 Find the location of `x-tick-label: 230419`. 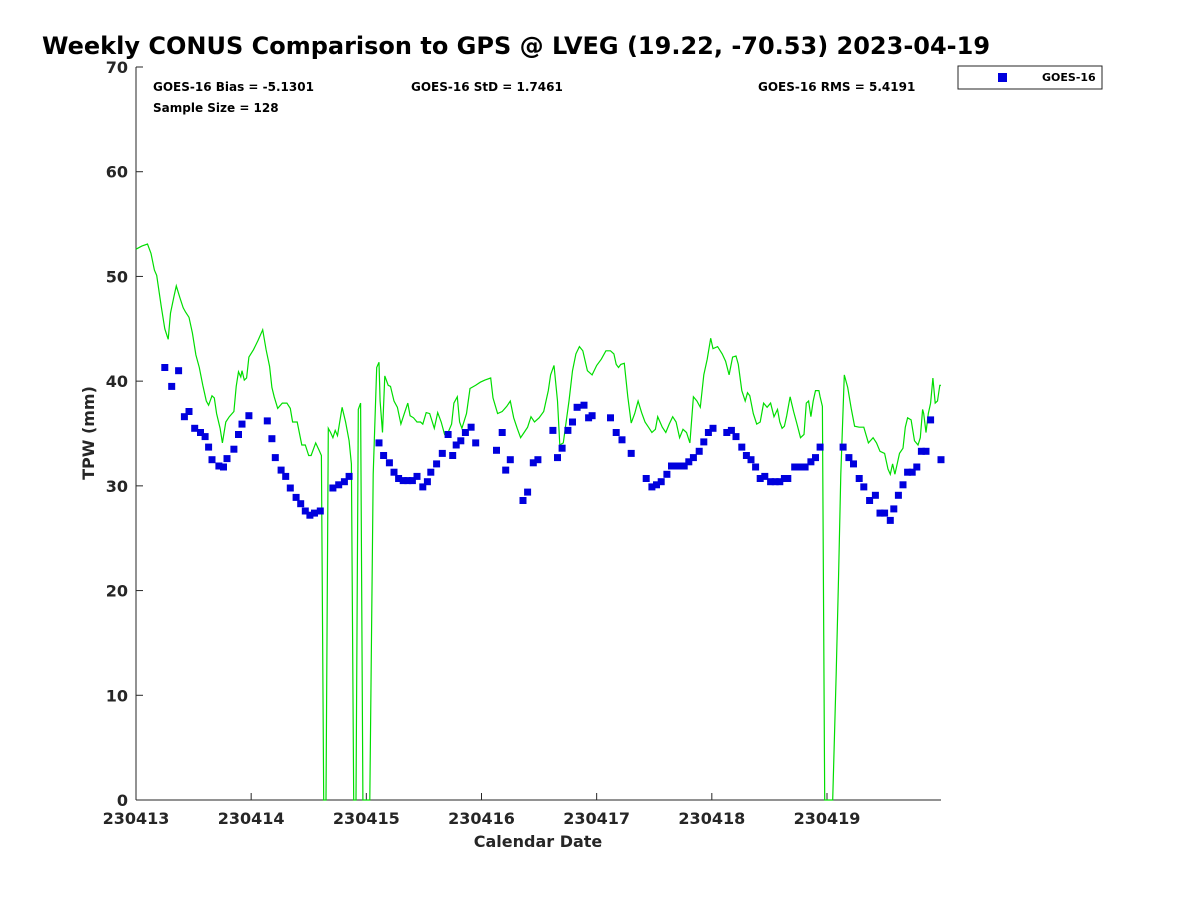

x-tick-label: 230419 is located at coordinates (827, 818).